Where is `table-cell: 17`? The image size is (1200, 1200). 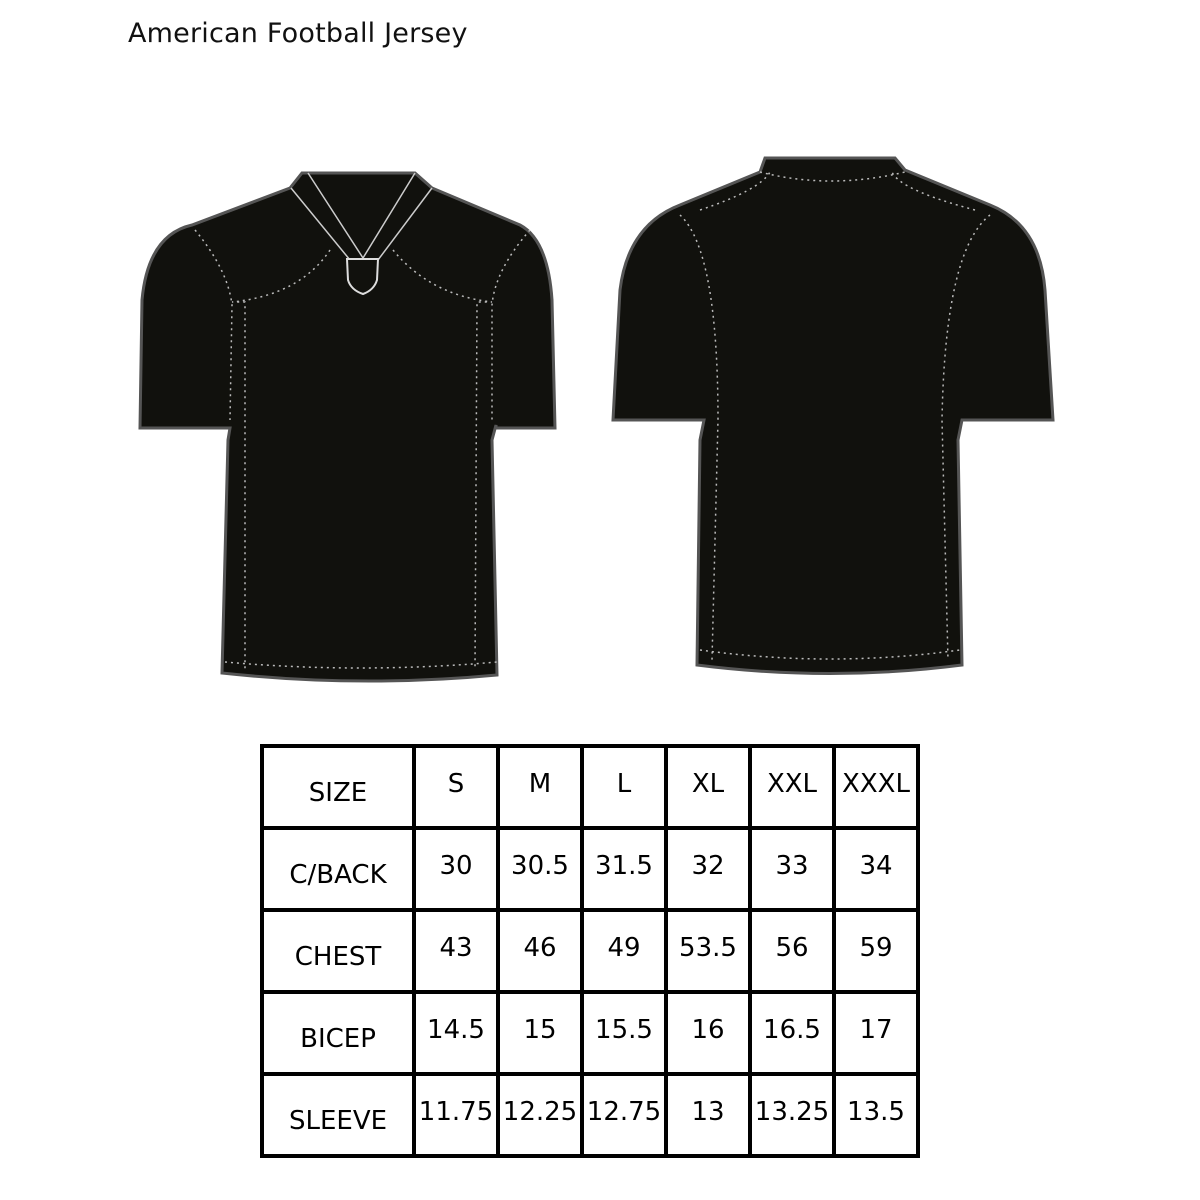
table-cell: 17 is located at coordinates (876, 1033).